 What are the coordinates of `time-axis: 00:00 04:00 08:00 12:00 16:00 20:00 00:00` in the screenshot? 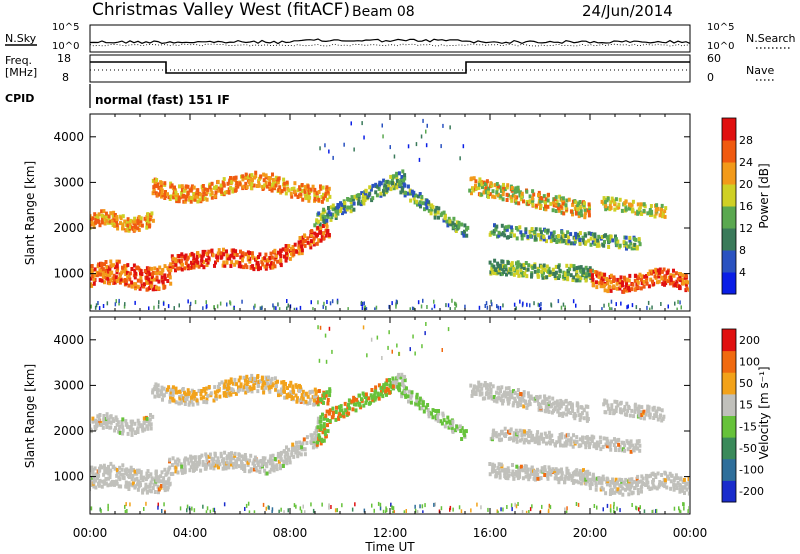 It's located at (390, 533).